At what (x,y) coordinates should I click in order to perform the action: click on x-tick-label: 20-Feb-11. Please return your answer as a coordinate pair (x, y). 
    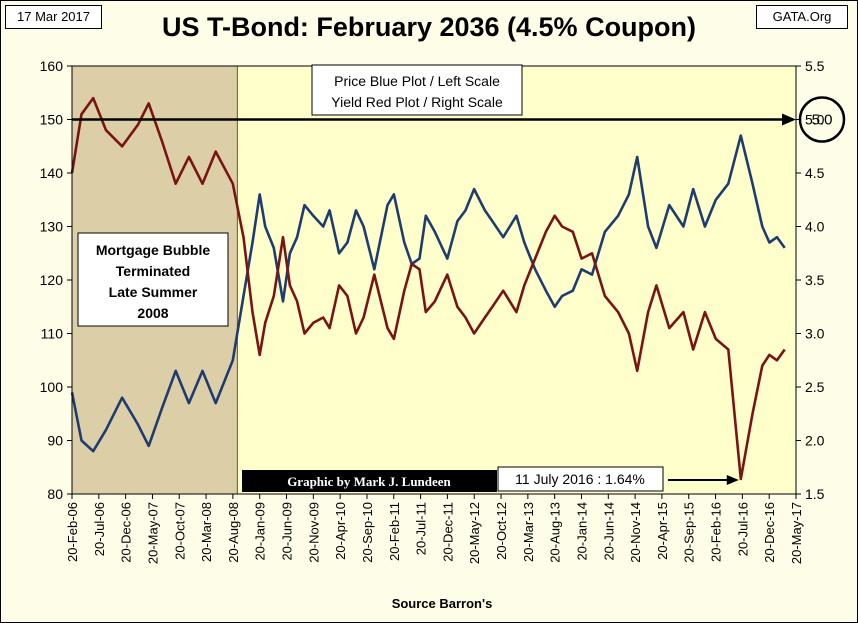
    Looking at the image, I should click on (394, 531).